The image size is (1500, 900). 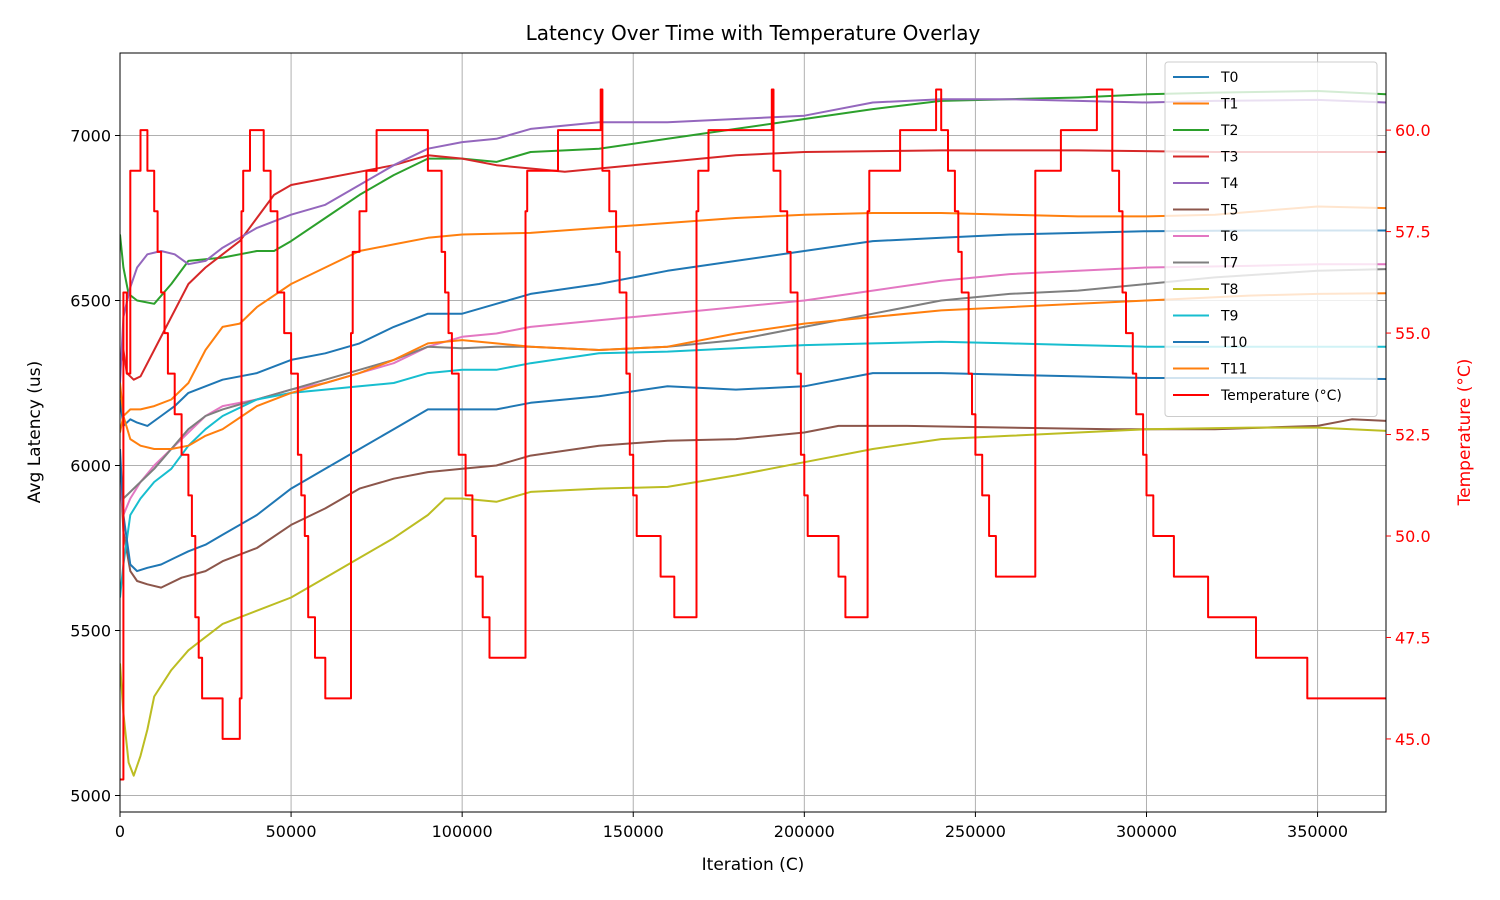 What do you see at coordinates (1205, 131) in the screenshot?
I see `legend-item: T2` at bounding box center [1205, 131].